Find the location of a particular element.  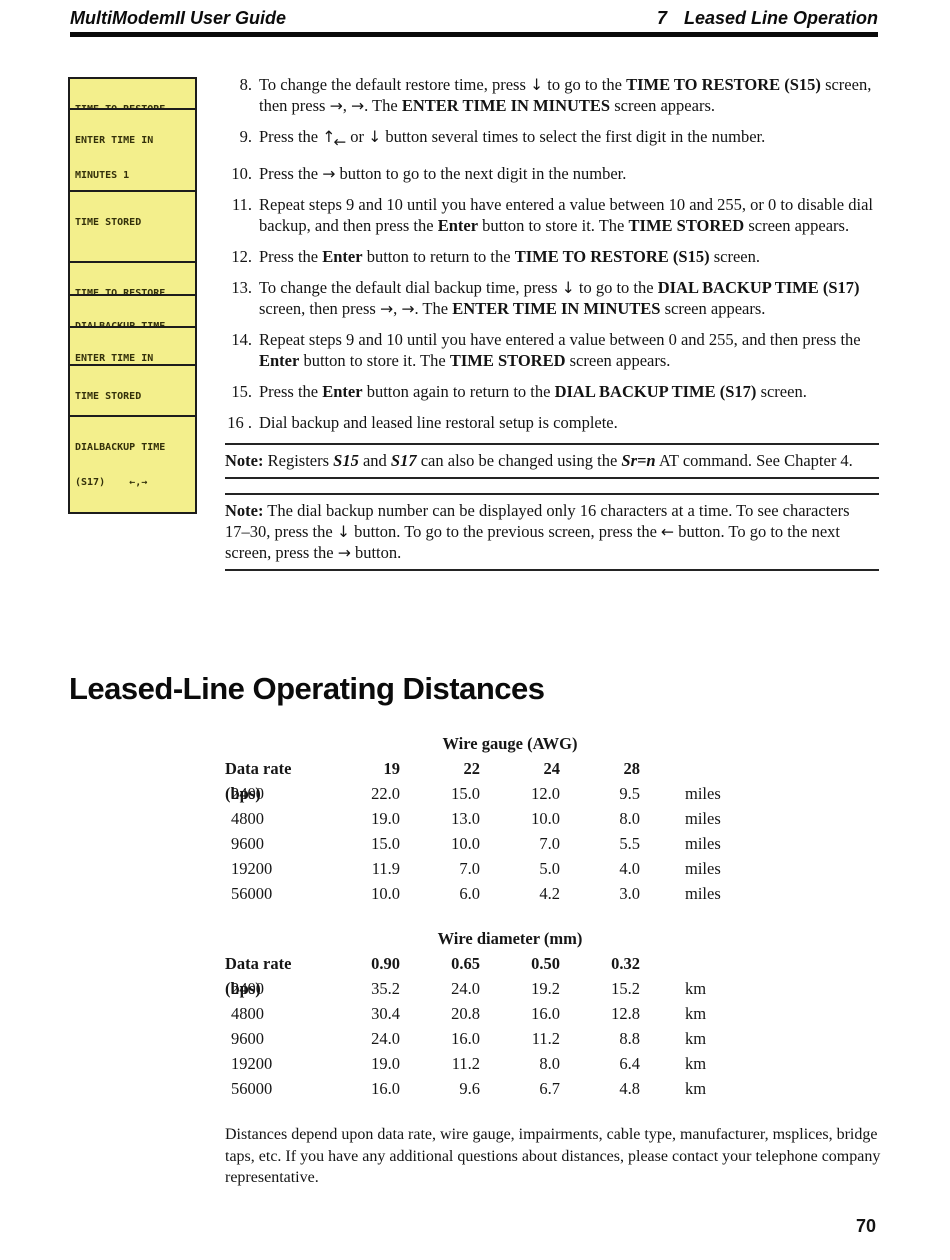

lcd-line: MINUTES 1 is located at coordinates (102, 175).